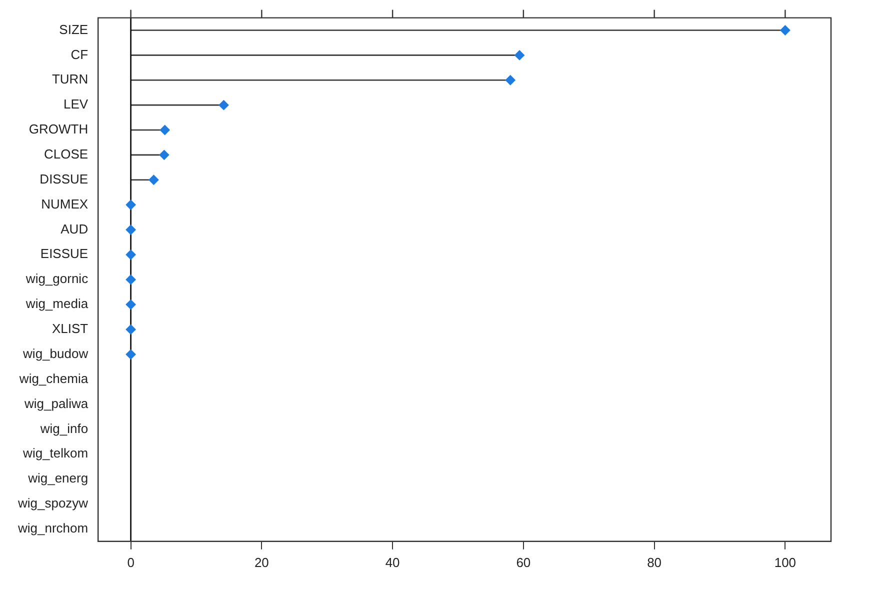  I want to click on x-tick-label: 20, so click(261, 562).